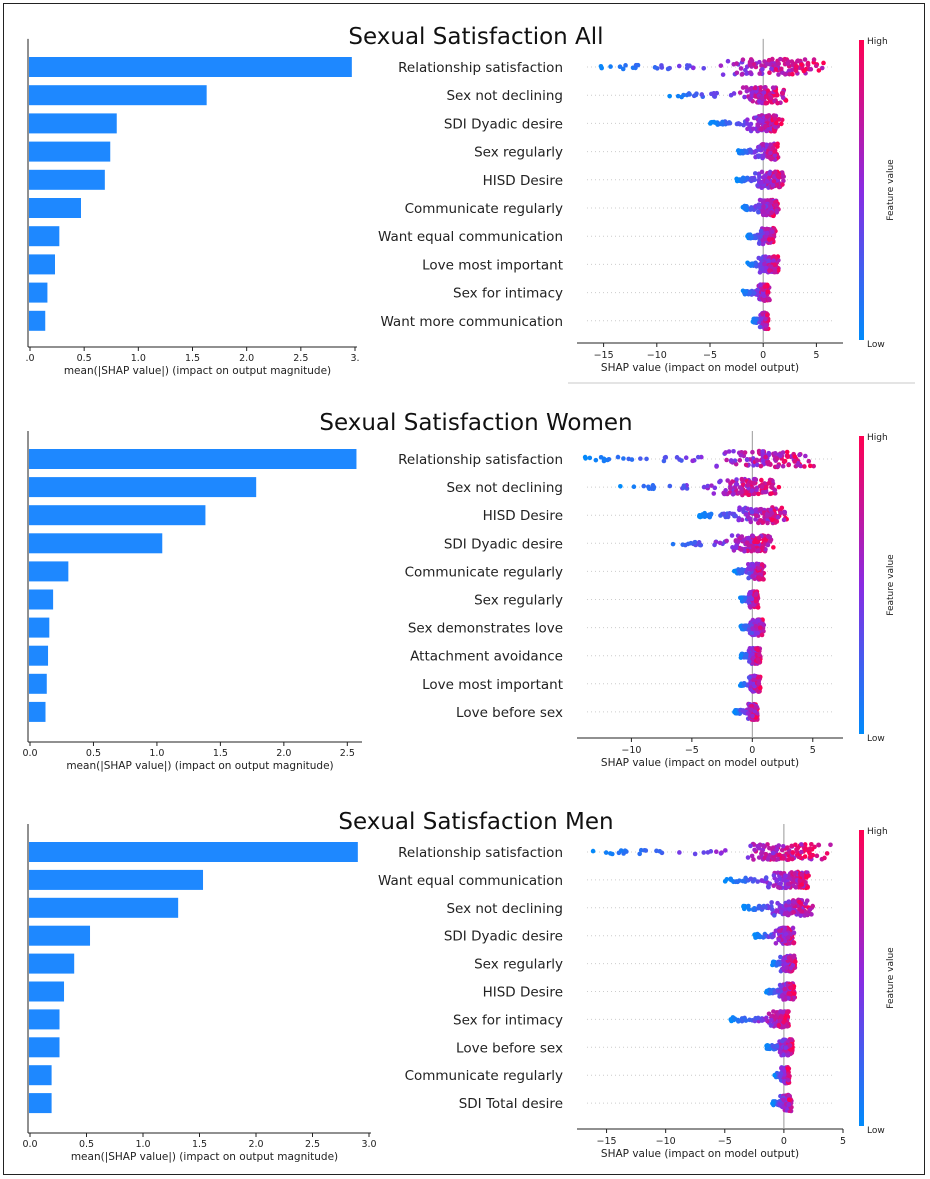  I want to click on feature-label: SDI Dyadic desire, so click(503, 937).